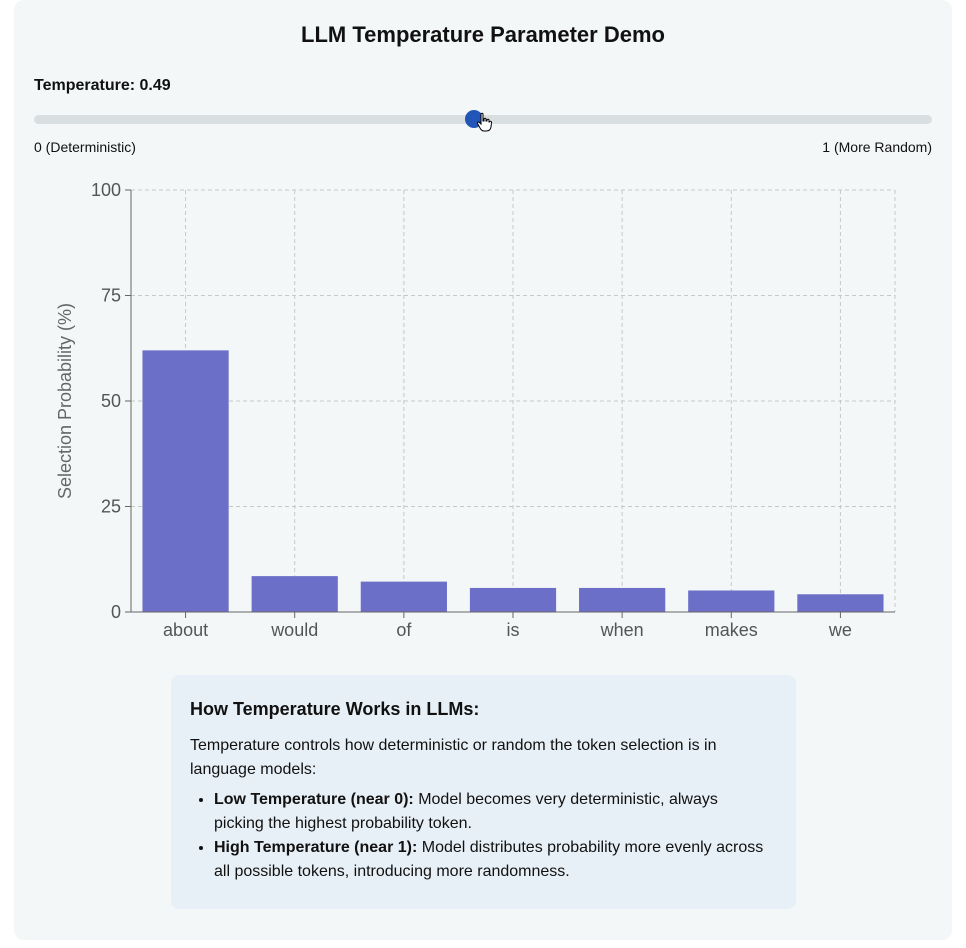 The width and height of the screenshot is (966, 948). What do you see at coordinates (65, 401) in the screenshot?
I see `y-axis-label: Selection Probability (%)` at bounding box center [65, 401].